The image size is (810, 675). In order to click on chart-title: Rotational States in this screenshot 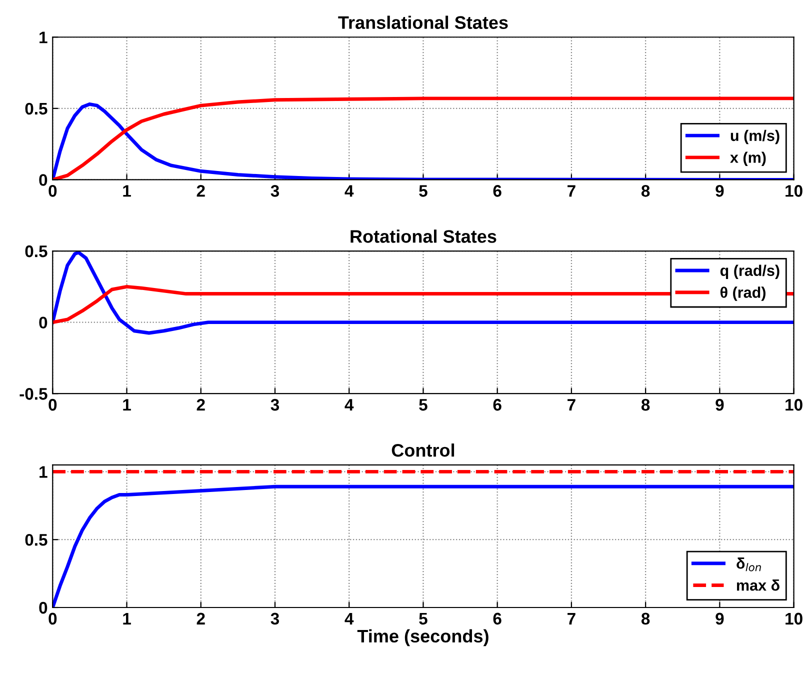, I will do `click(423, 236)`.